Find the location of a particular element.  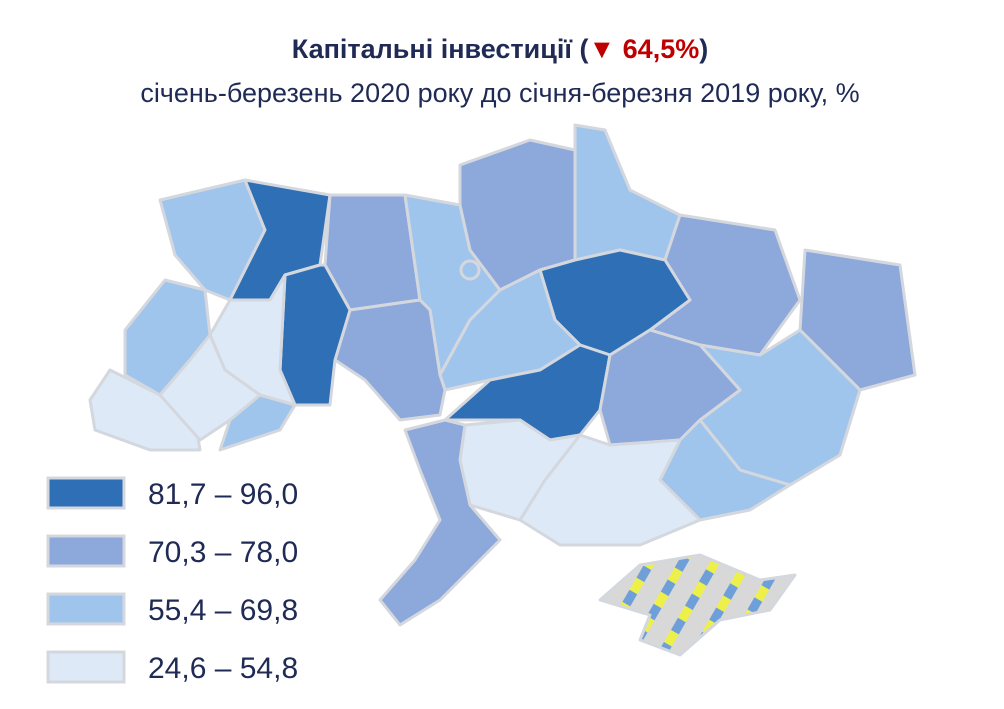

legend-label: 70,3 – 78,0 is located at coordinates (223, 552).